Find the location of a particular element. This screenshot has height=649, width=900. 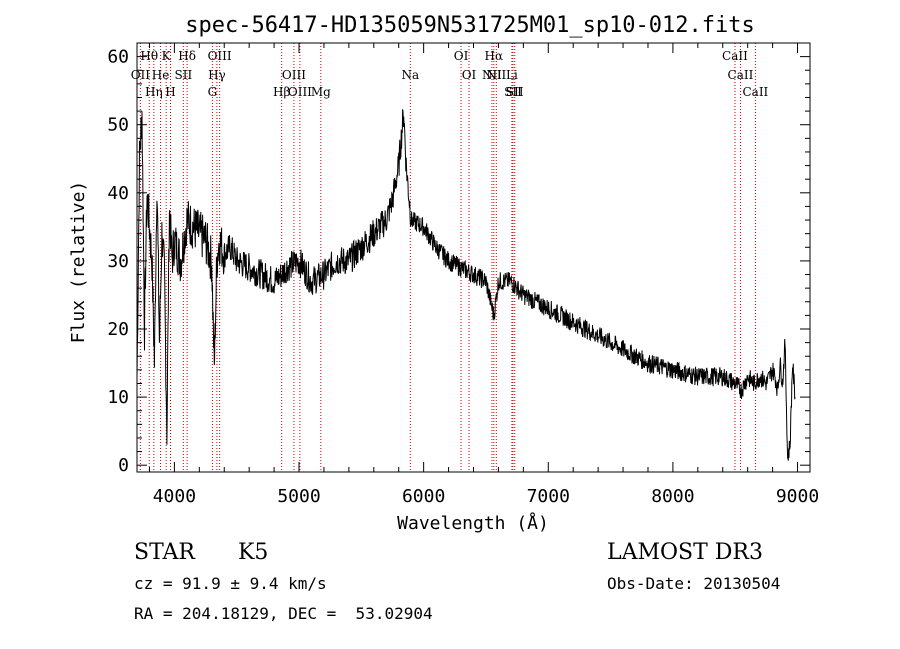

coordinates: RA = 204.18129, DEC = 53.02904 is located at coordinates (283, 613).